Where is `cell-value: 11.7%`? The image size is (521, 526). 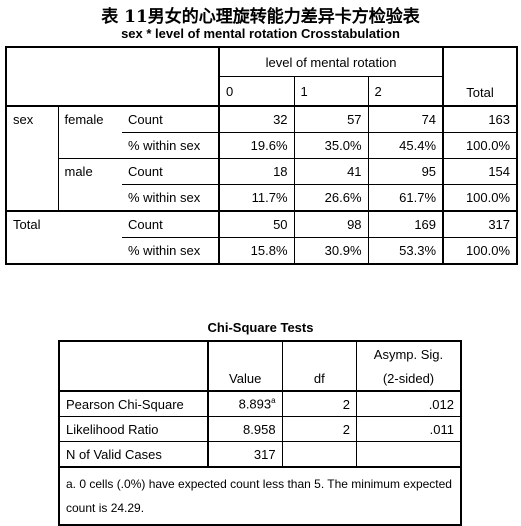
cell-value: 11.7% is located at coordinates (256, 197).